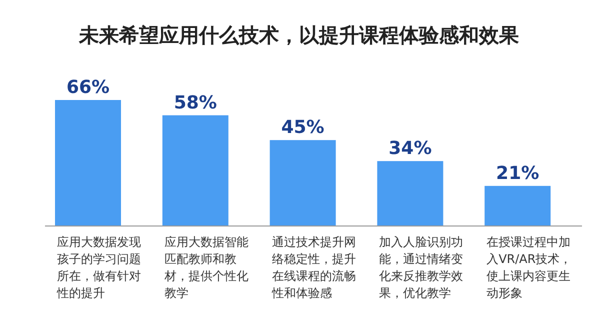  I want to click on x-tick-label: 在授课过程中加入VR/AR技术，使上课内容更生动形象, so click(529, 268).